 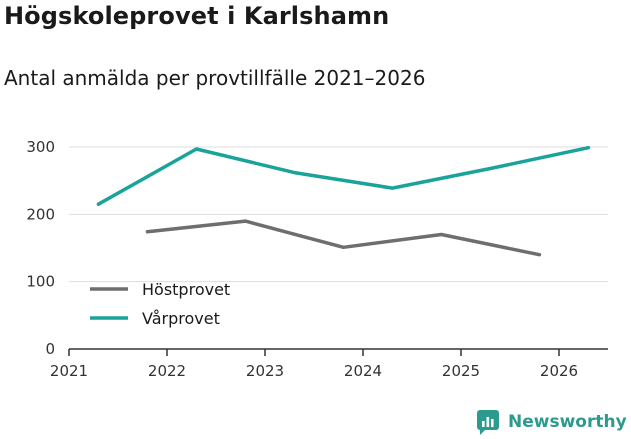 I want to click on series-line-varprovet, so click(x=343, y=175).